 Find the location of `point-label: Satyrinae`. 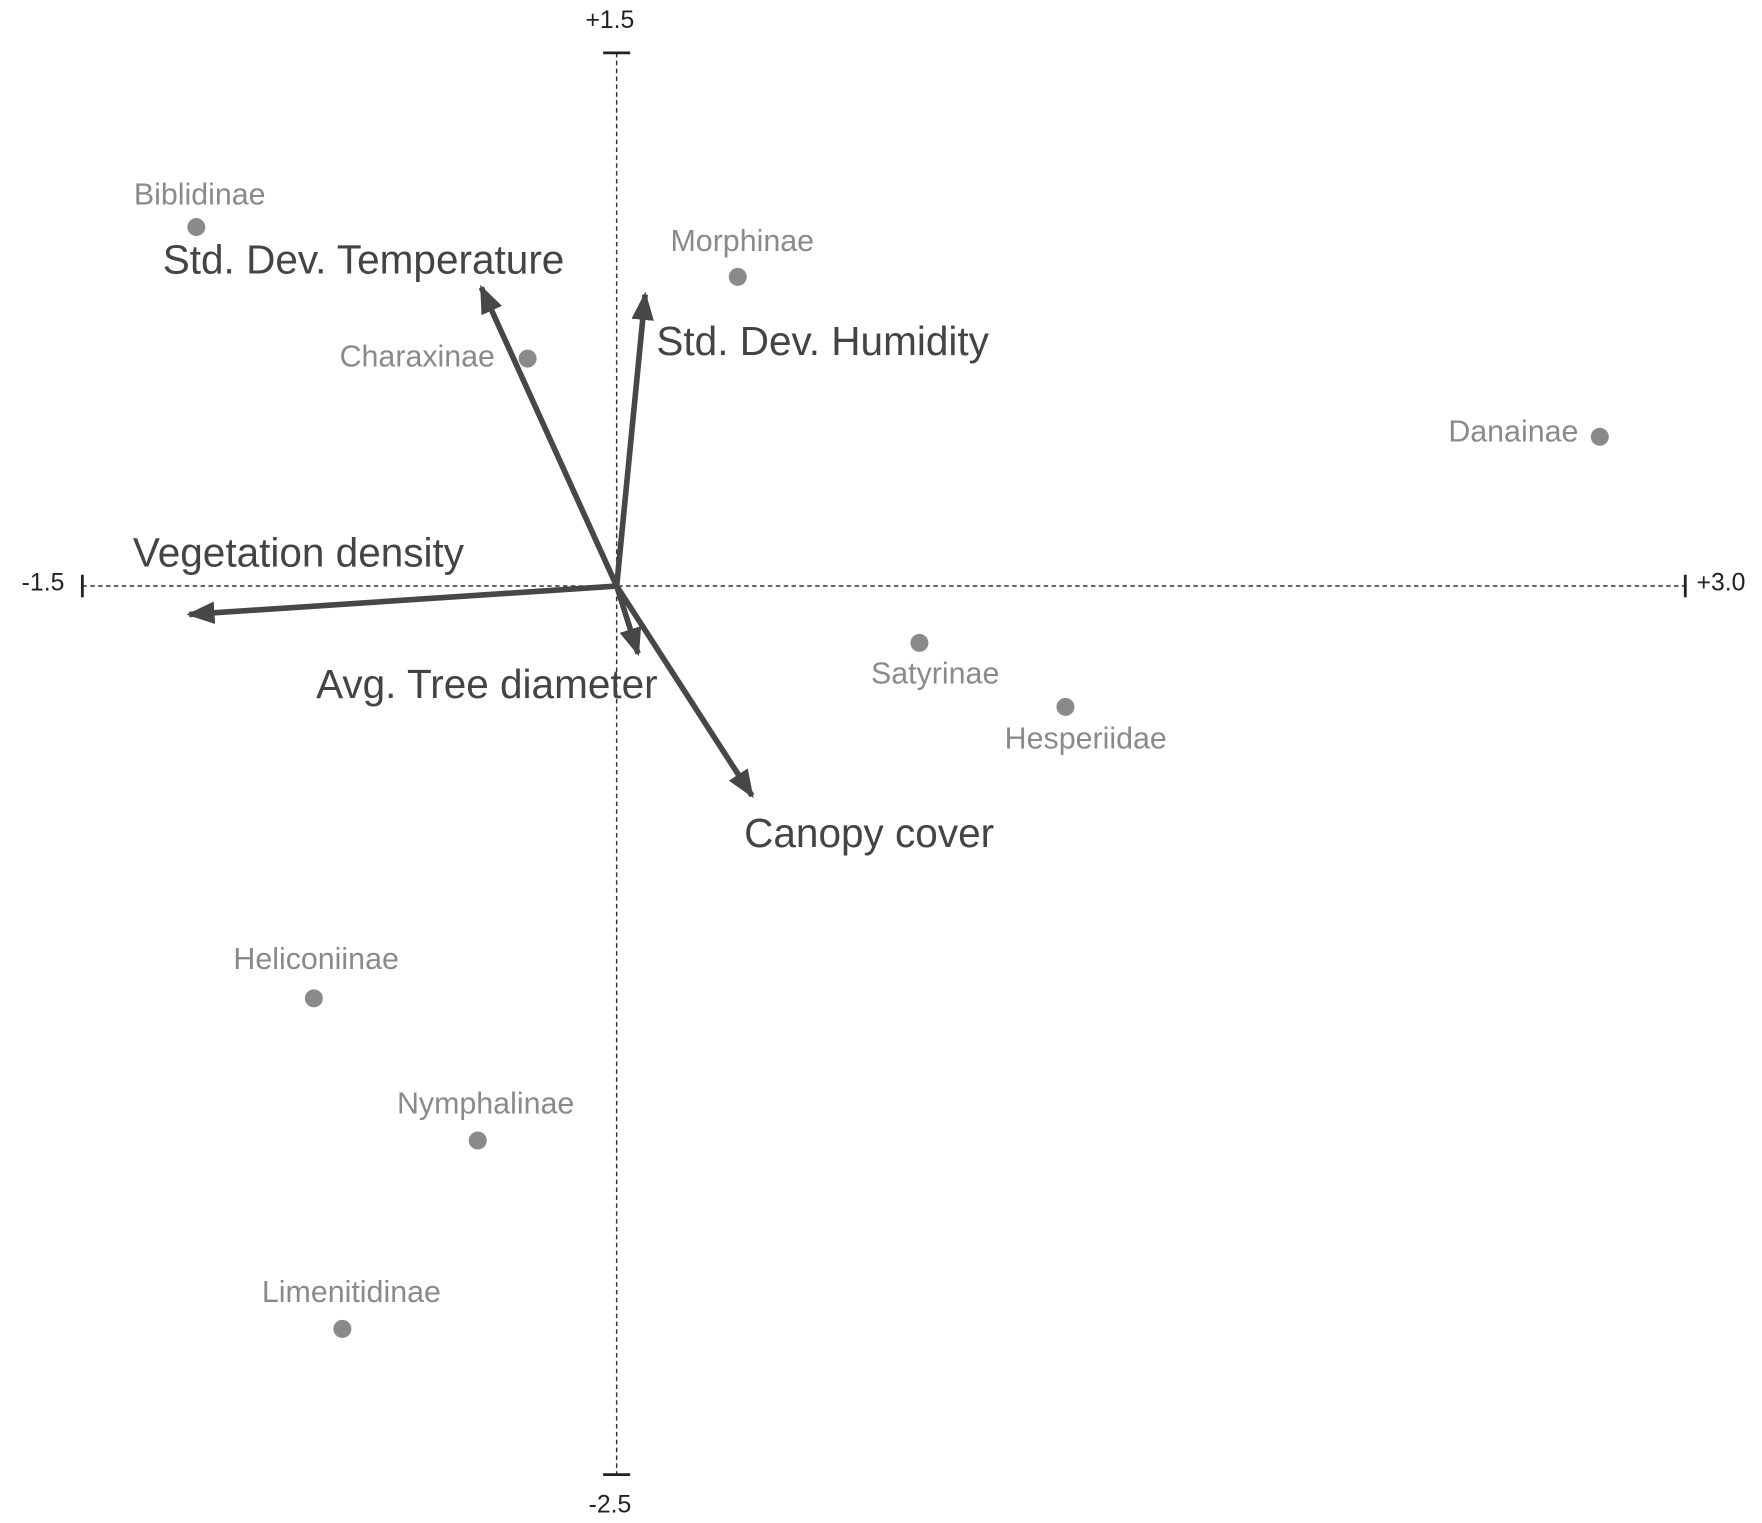

point-label: Satyrinae is located at coordinates (935, 674).